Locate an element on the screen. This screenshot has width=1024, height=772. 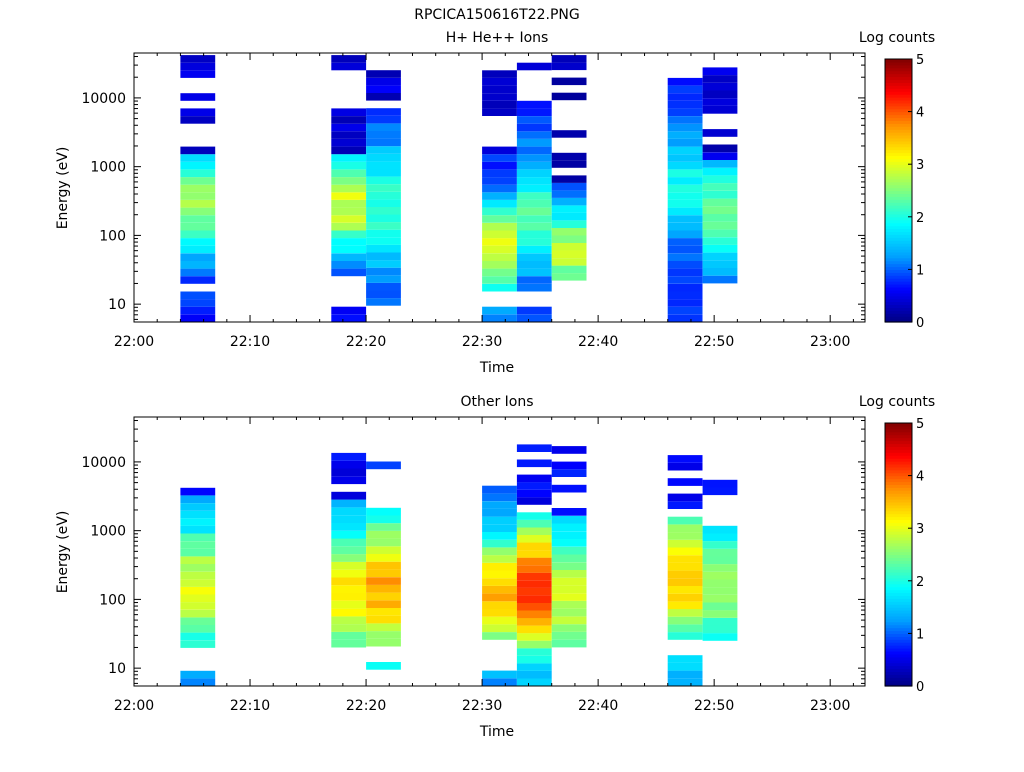
colorbar-tick-label: 4 is located at coordinates (920, 477).